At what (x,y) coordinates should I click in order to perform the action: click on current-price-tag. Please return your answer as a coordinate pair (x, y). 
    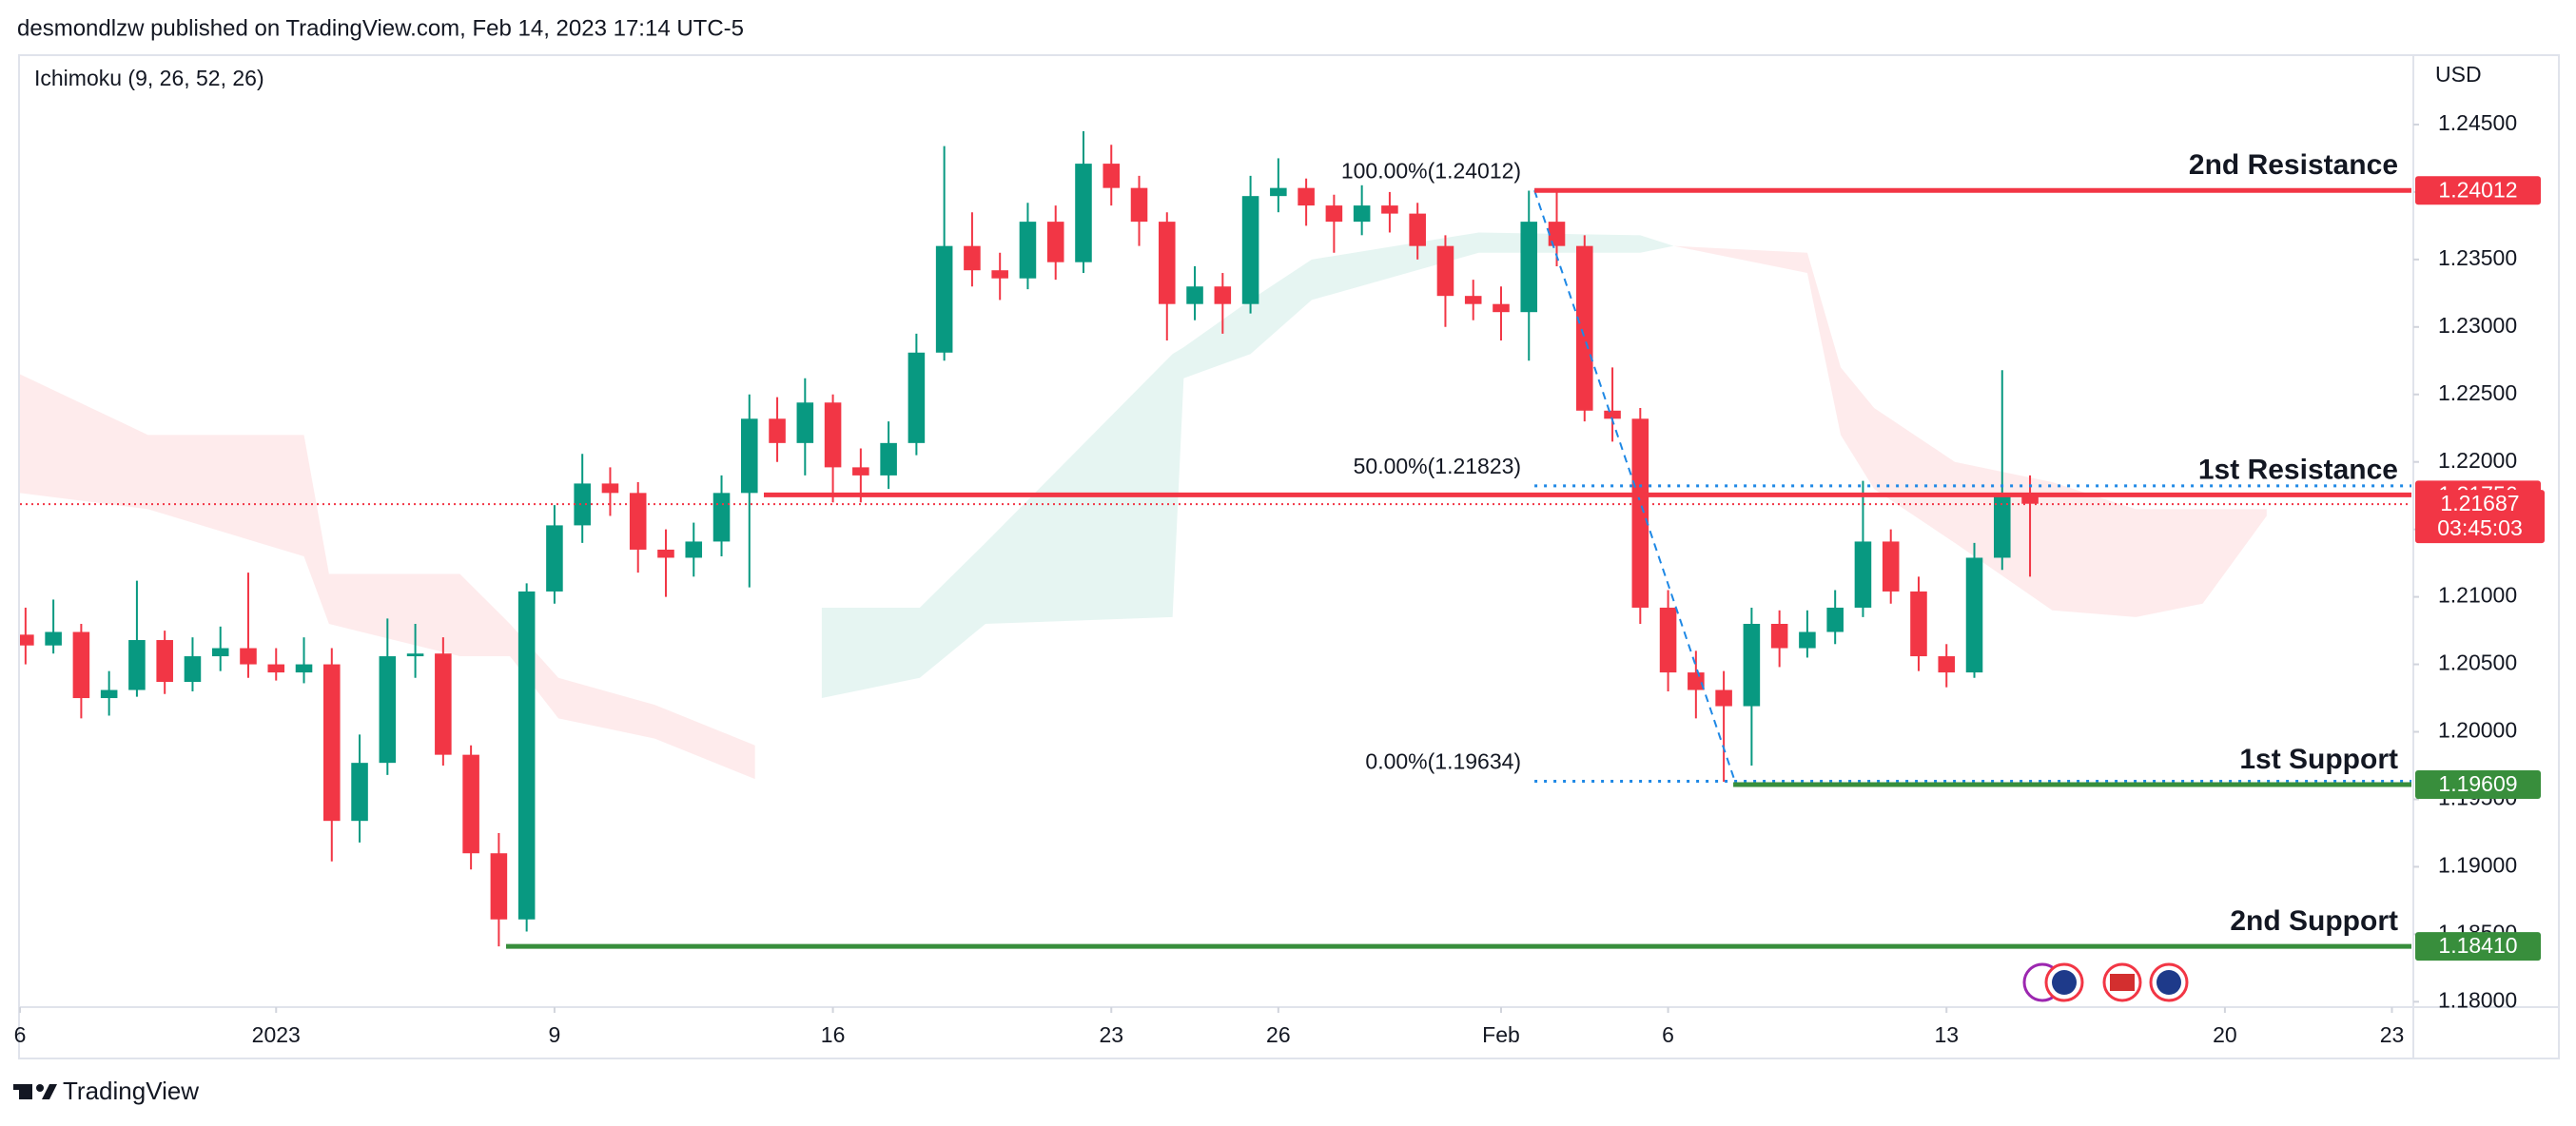
    Looking at the image, I should click on (2480, 517).